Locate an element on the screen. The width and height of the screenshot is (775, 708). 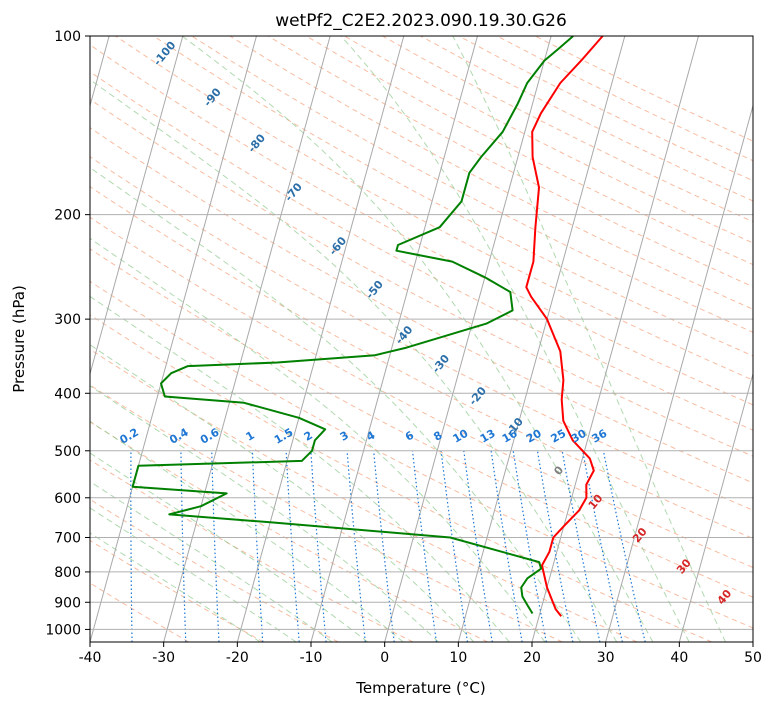
y-tick-label: 300 is located at coordinates (67, 320).